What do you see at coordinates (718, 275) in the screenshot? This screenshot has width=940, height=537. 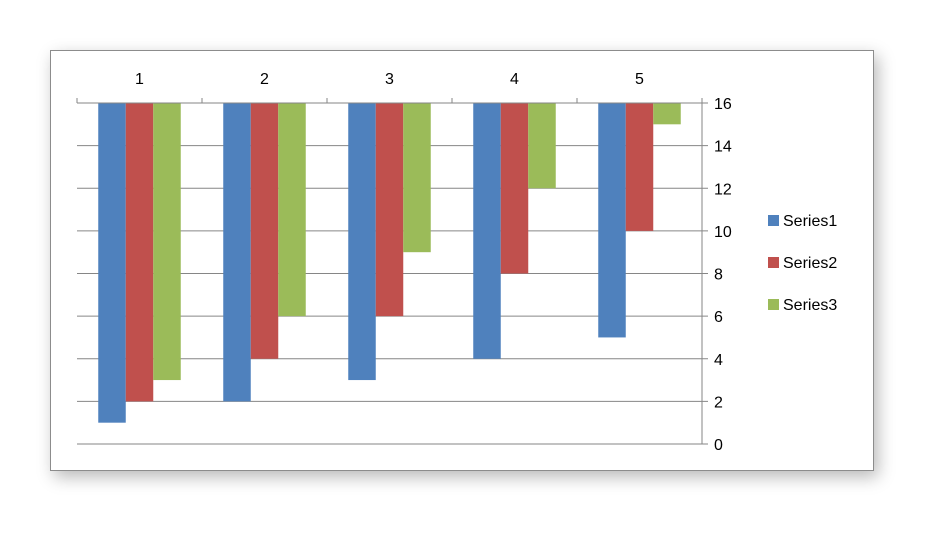 I see `y-tick-label: 8` at bounding box center [718, 275].